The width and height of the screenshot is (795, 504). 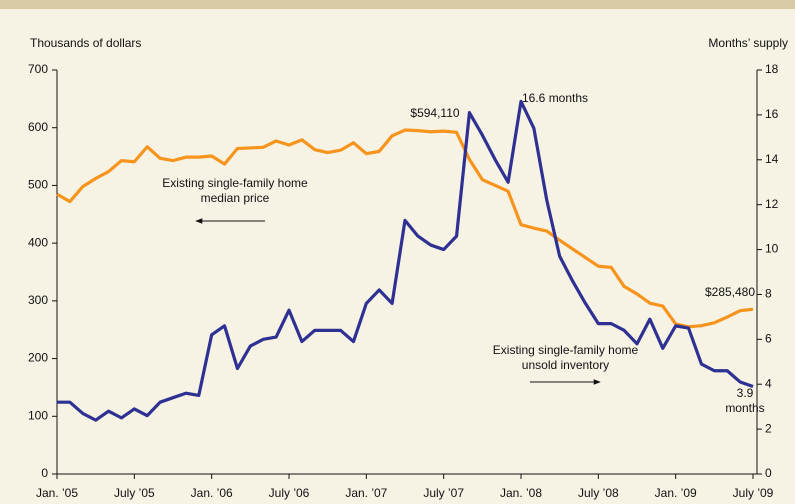 I want to click on x-tick-label: Jan. ’05, so click(x=57, y=493).